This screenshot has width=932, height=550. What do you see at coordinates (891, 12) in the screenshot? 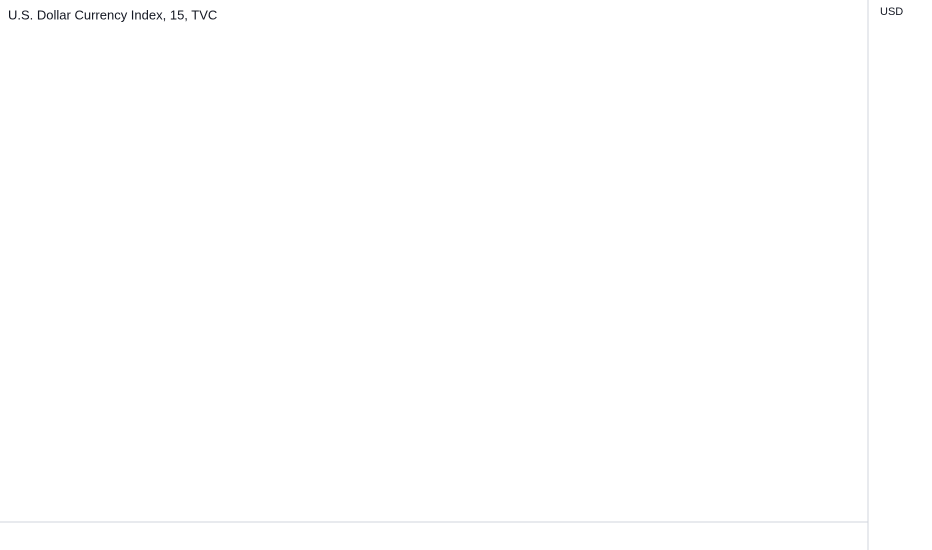
I see `currency: USD` at bounding box center [891, 12].